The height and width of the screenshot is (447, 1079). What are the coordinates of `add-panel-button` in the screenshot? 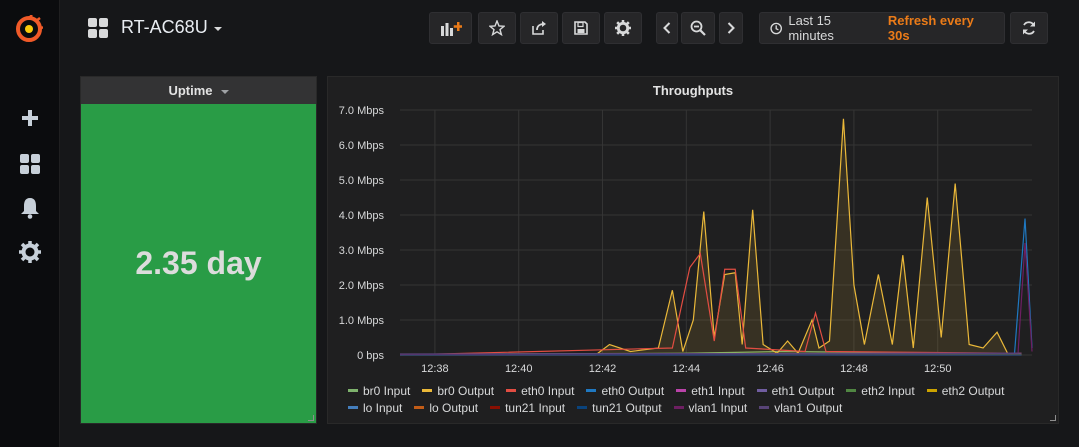 It's located at (450, 28).